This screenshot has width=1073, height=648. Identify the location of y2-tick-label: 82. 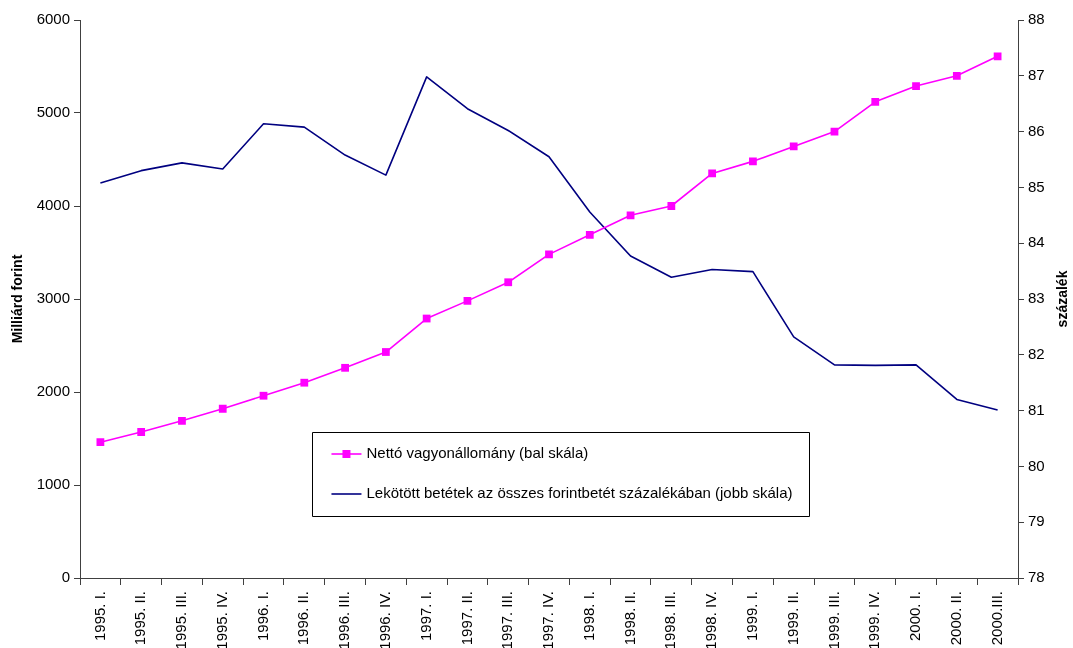
(1036, 353).